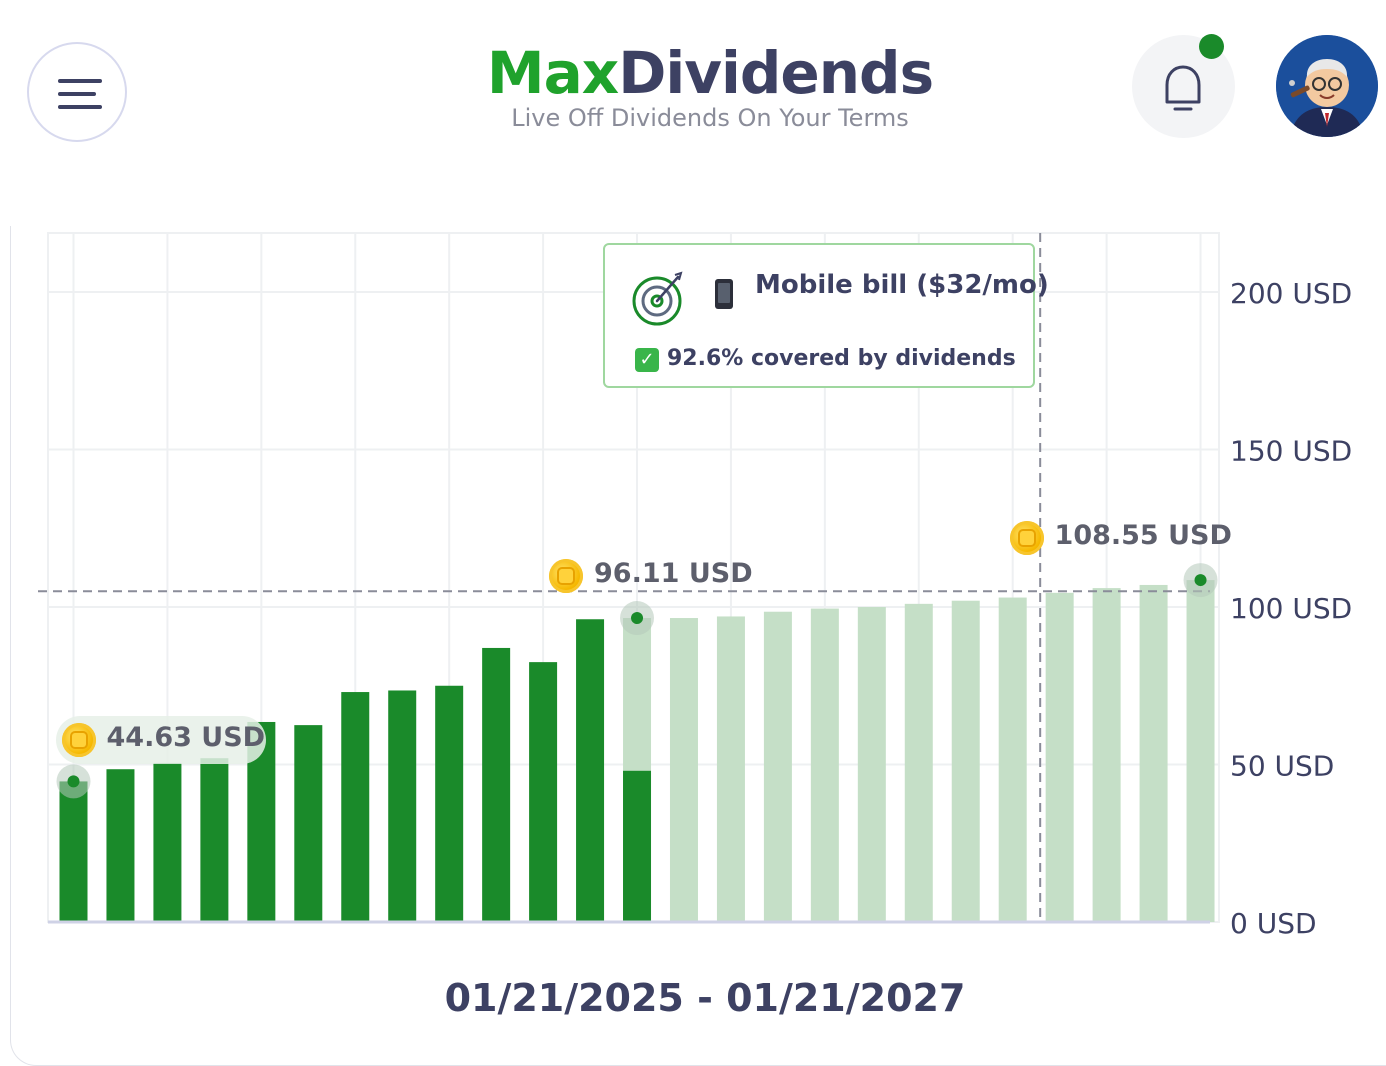  Describe the element at coordinates (657, 298) in the screenshot. I see `target-icon` at that location.